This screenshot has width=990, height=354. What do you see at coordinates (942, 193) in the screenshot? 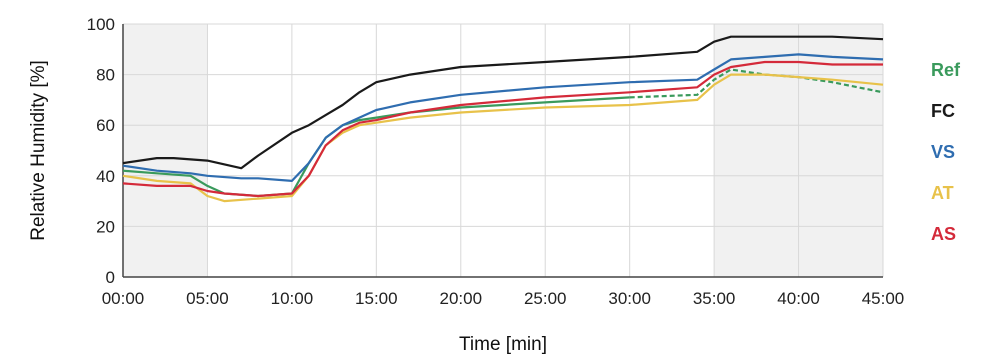
I see `legend-entry-at: AT` at bounding box center [942, 193].